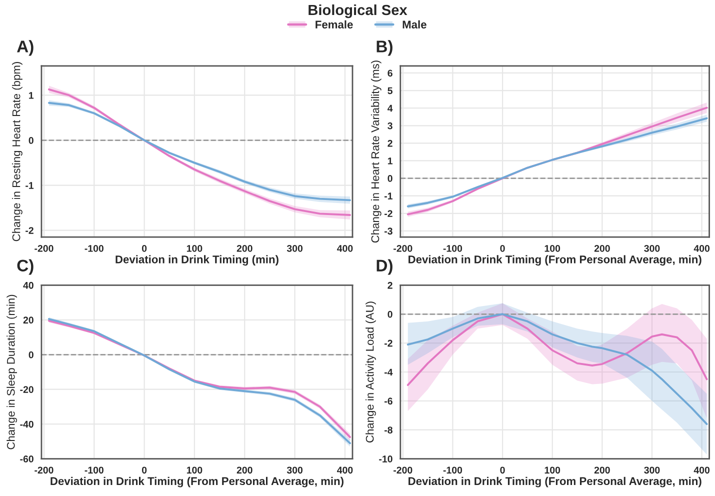 The height and width of the screenshot is (496, 715). Describe the element at coordinates (17, 152) in the screenshot. I see `y-axis-title: Change in Resting Heart Rate (bpm)` at that location.